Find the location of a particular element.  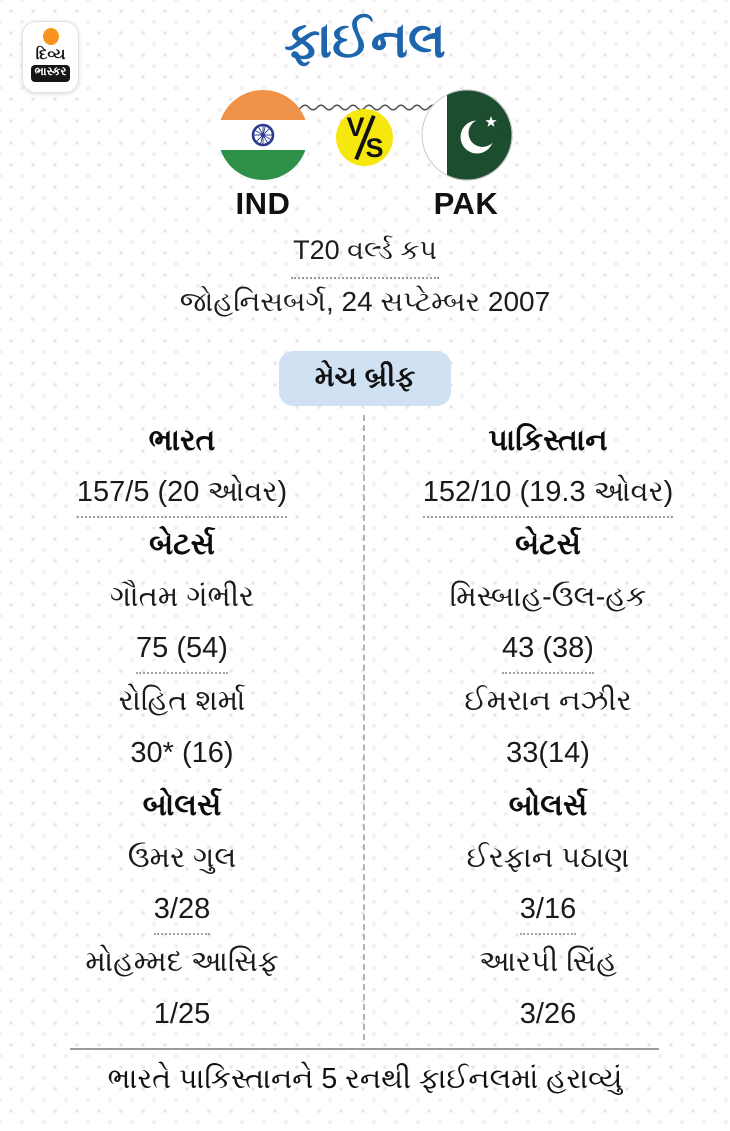

batter-runs-row: 43 (38) is located at coordinates (548, 649).